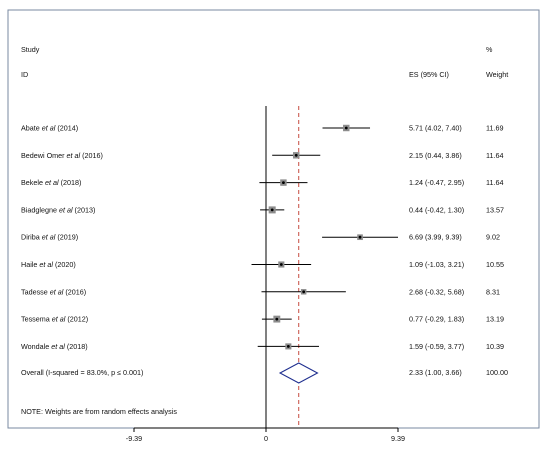 Image resolution: width=550 pixels, height=452 pixels. I want to click on x-tick-label: 0, so click(266, 438).